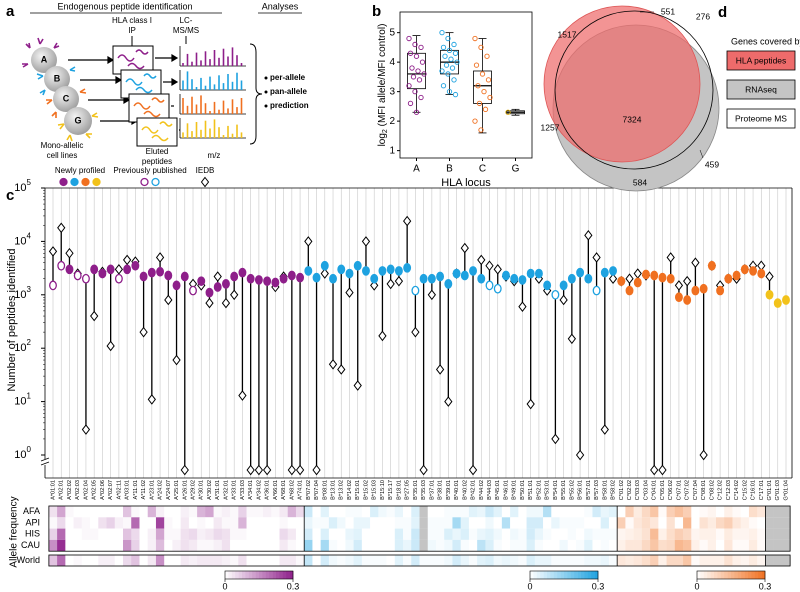  Describe the element at coordinates (640, 182) in the screenshot. I see `venn-count: 584` at that location.